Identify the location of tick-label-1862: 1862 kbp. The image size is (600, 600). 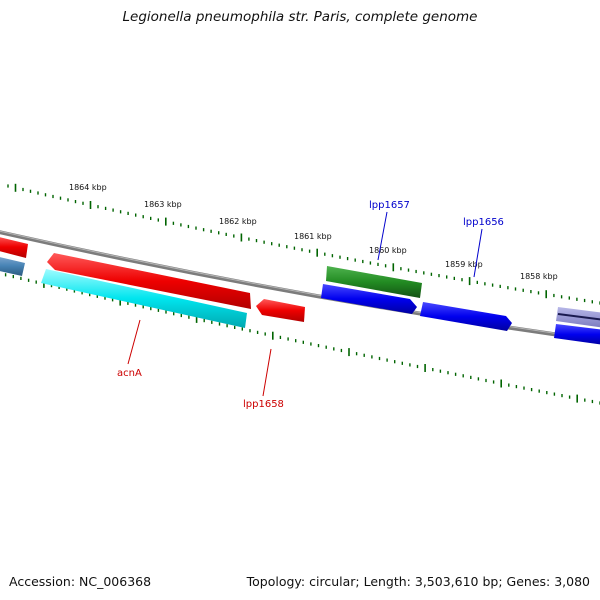
(238, 221).